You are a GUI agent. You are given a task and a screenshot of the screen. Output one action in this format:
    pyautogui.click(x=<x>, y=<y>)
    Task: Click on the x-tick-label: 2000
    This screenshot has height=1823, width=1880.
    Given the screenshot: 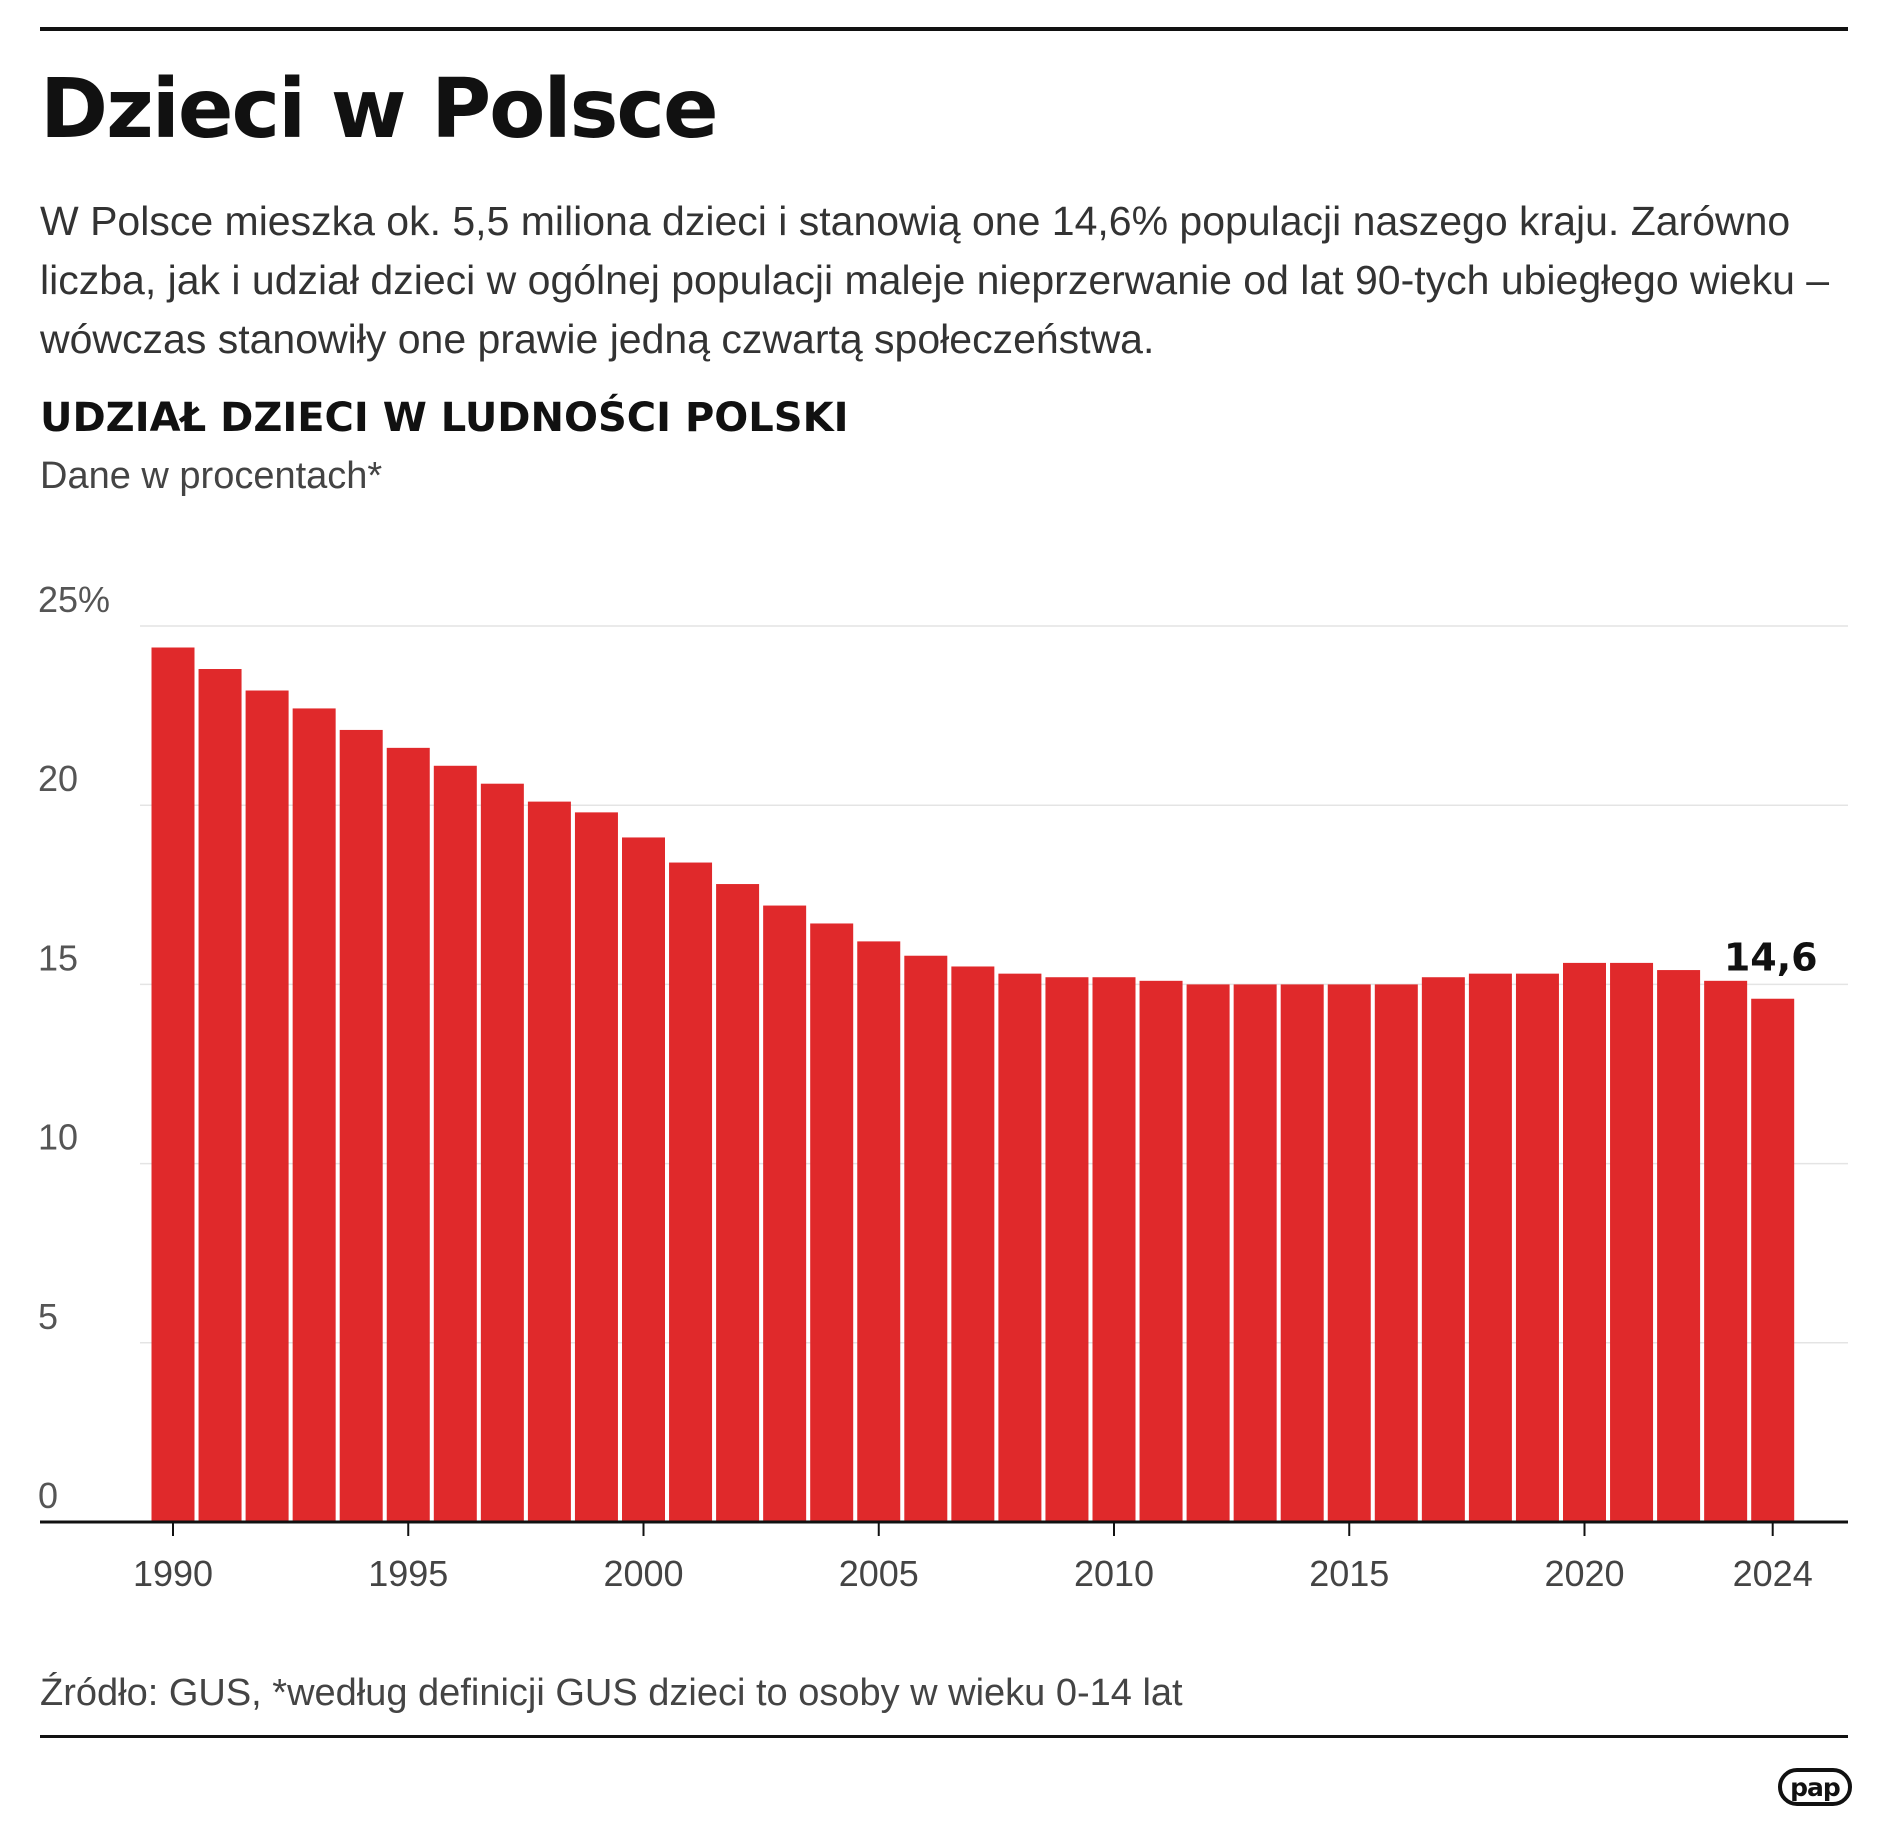 What is the action you would take?
    pyautogui.click(x=643, y=1573)
    